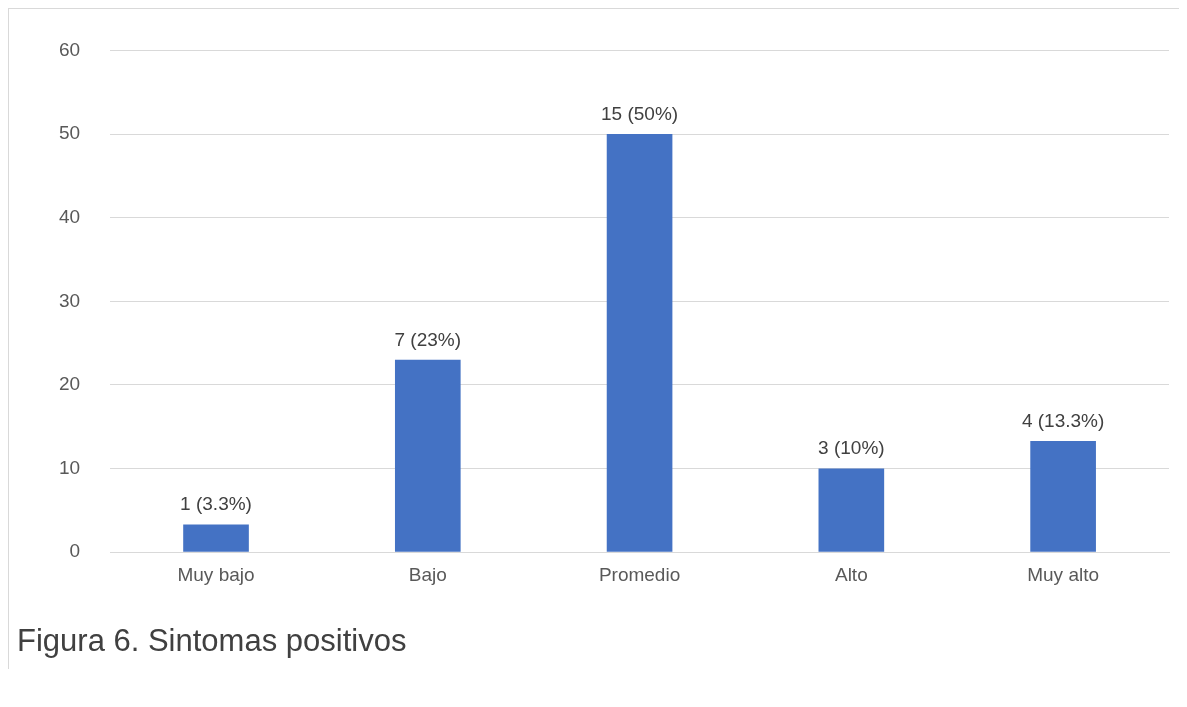 The image size is (1187, 707). What do you see at coordinates (216, 574) in the screenshot?
I see `x-tick-label: Muy bajo` at bounding box center [216, 574].